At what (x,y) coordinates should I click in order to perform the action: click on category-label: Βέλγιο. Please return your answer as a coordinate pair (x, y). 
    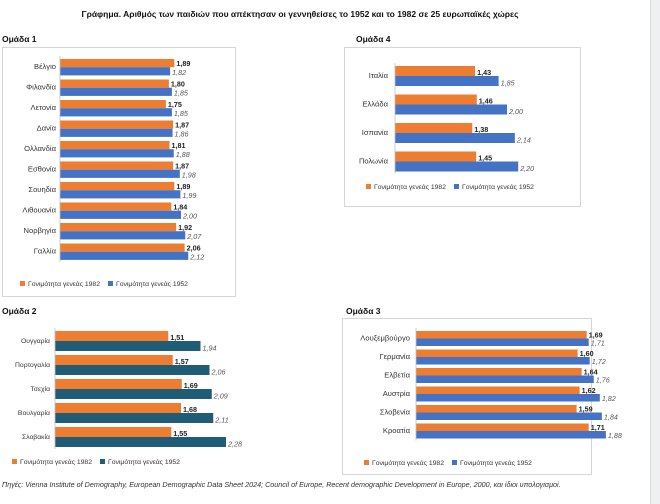
    Looking at the image, I should click on (45, 66).